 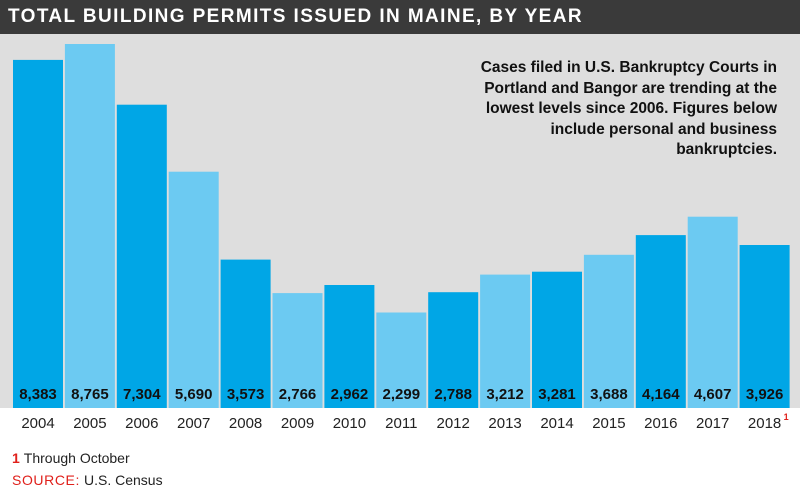 What do you see at coordinates (38, 394) in the screenshot?
I see `value-label-2004: 8,383` at bounding box center [38, 394].